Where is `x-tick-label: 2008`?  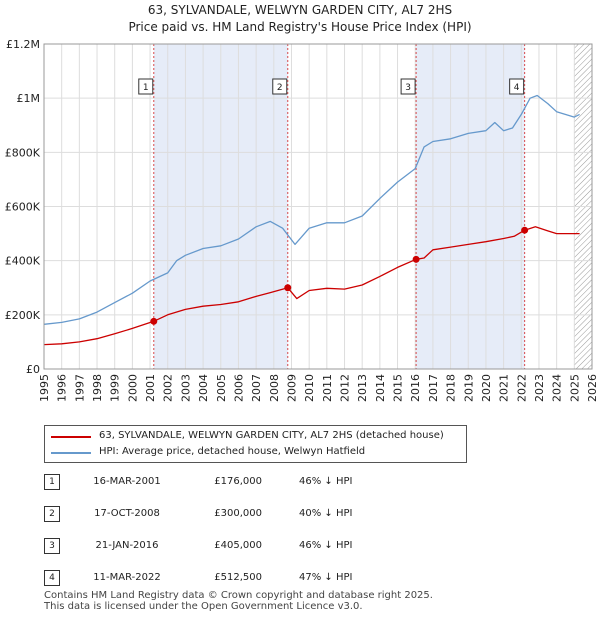 x-tick-label: 2008 is located at coordinates (274, 388).